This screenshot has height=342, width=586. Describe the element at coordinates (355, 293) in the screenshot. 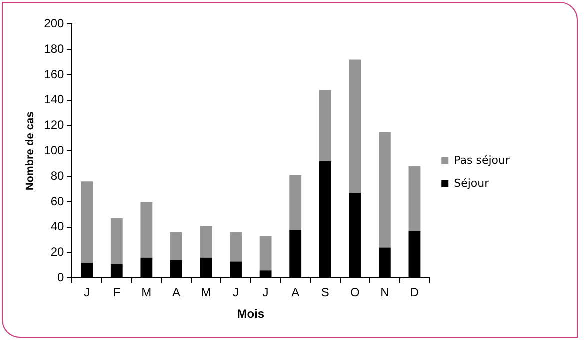

I see `x-tick-label: O` at that location.